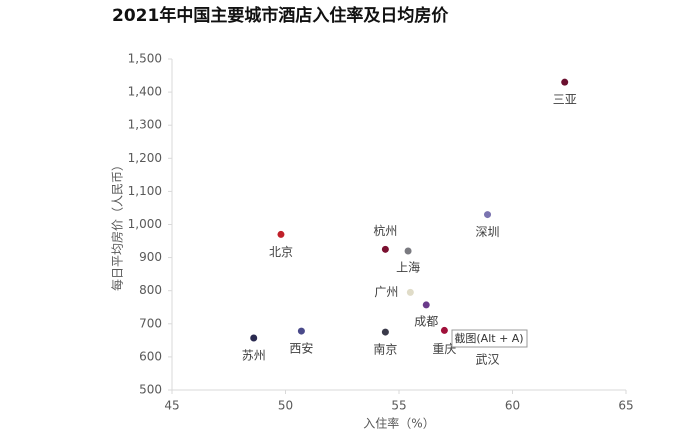  What do you see at coordinates (145, 92) in the screenshot?
I see `y-tick-label: 1,400` at bounding box center [145, 92].